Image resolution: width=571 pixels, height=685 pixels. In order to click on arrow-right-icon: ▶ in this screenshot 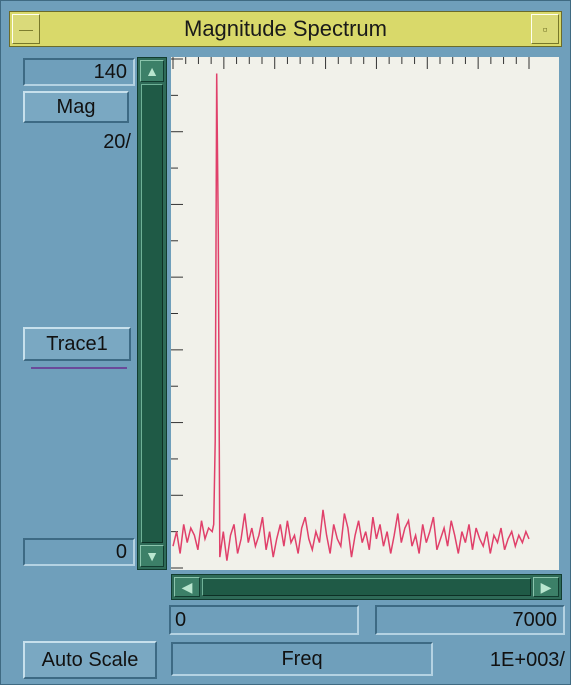, I will do `click(546, 586)`.